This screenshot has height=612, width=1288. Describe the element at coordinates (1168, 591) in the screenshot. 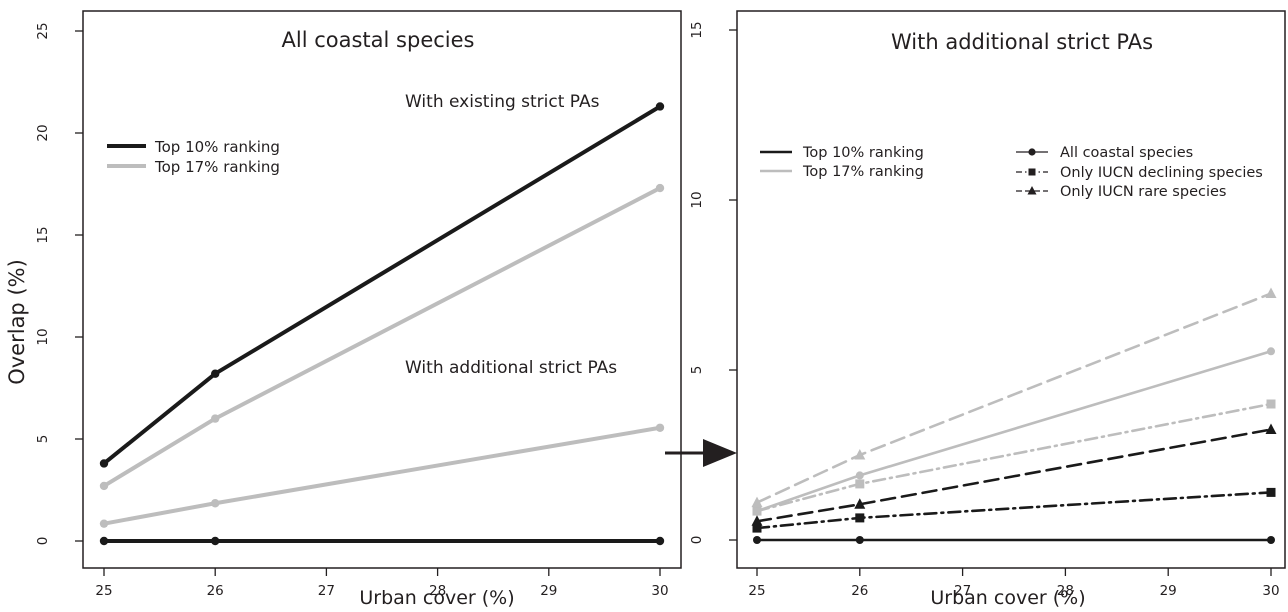

I see `right-x-tick-label: 29` at that location.